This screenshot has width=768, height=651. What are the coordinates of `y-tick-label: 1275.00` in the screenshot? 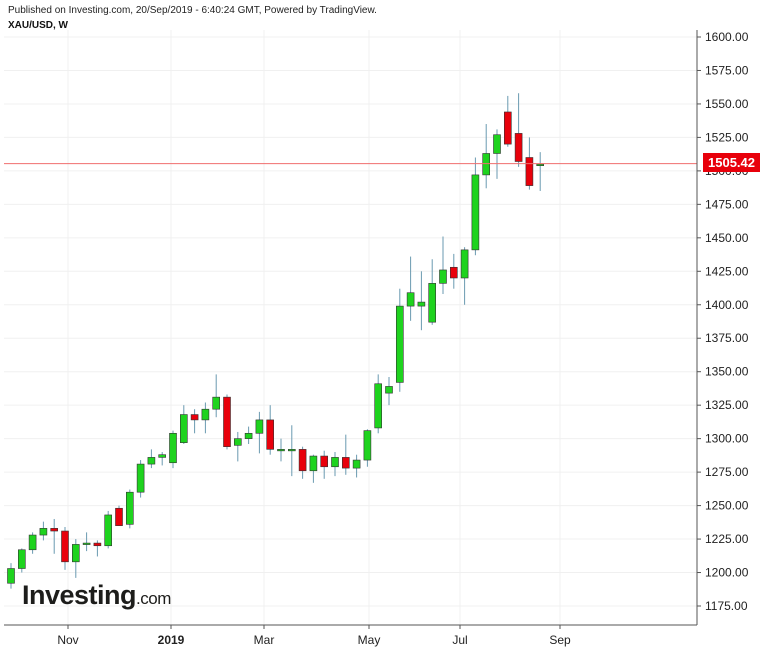 It's located at (727, 472).